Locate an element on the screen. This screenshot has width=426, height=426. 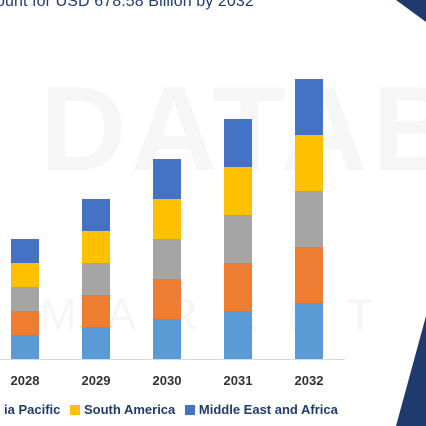
chart-title: ount for USD 678.58 Billion by 2032 is located at coordinates (127, 5).